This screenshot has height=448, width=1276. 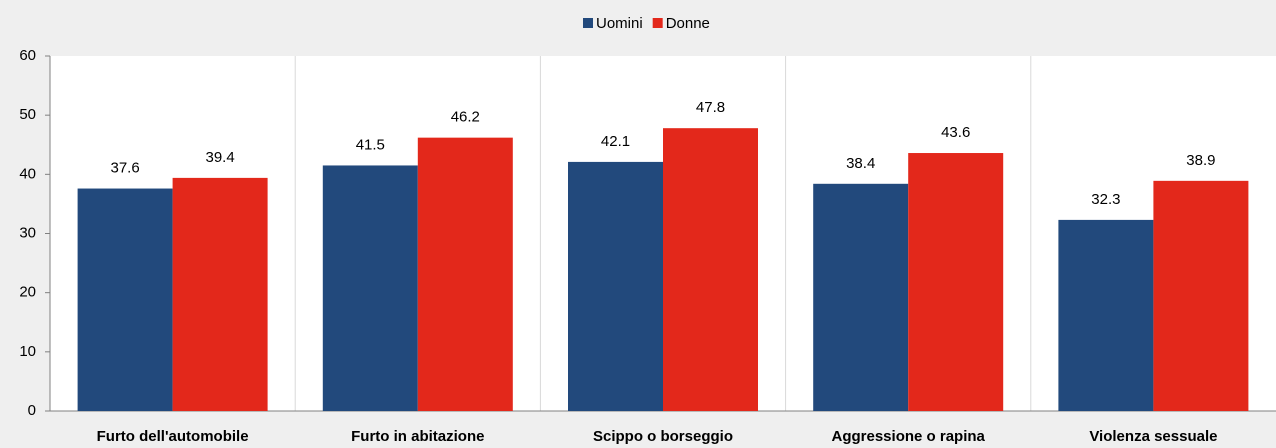 What do you see at coordinates (27, 351) in the screenshot?
I see `y-tick-label: 10` at bounding box center [27, 351].